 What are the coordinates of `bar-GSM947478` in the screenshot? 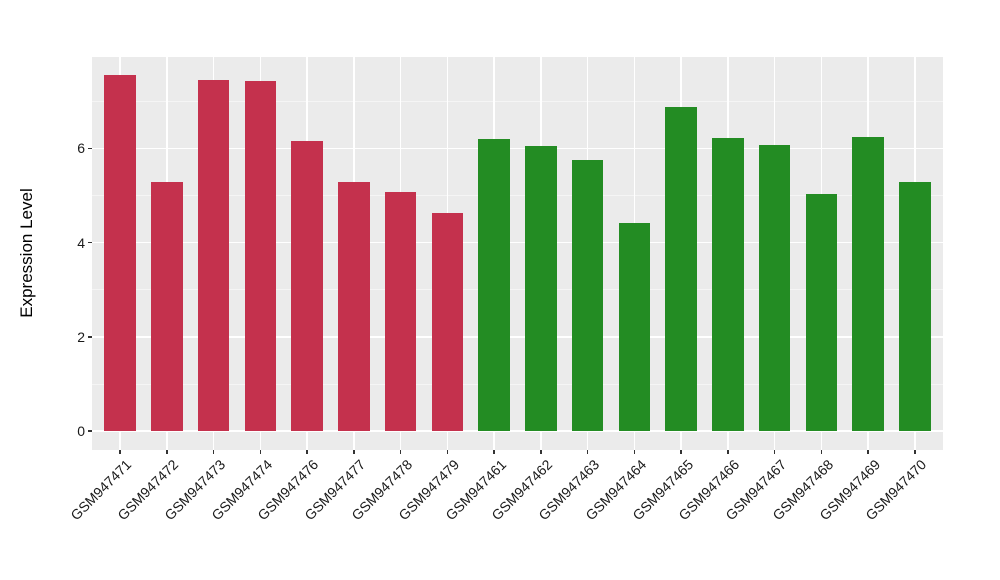 It's located at (400, 312).